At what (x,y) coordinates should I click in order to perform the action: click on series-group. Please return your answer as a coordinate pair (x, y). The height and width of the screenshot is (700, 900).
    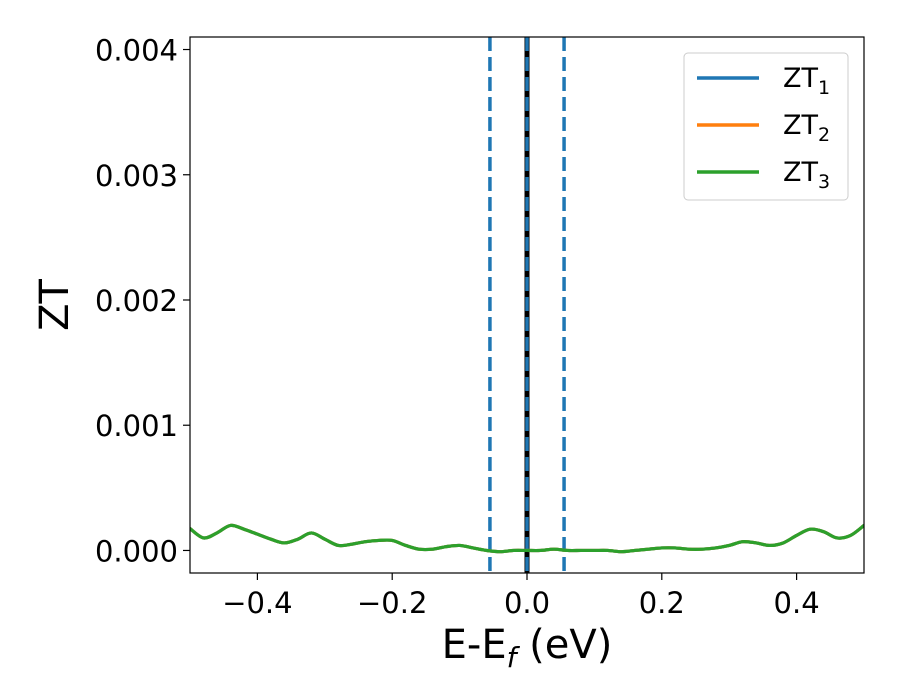
    Looking at the image, I should click on (527, 538).